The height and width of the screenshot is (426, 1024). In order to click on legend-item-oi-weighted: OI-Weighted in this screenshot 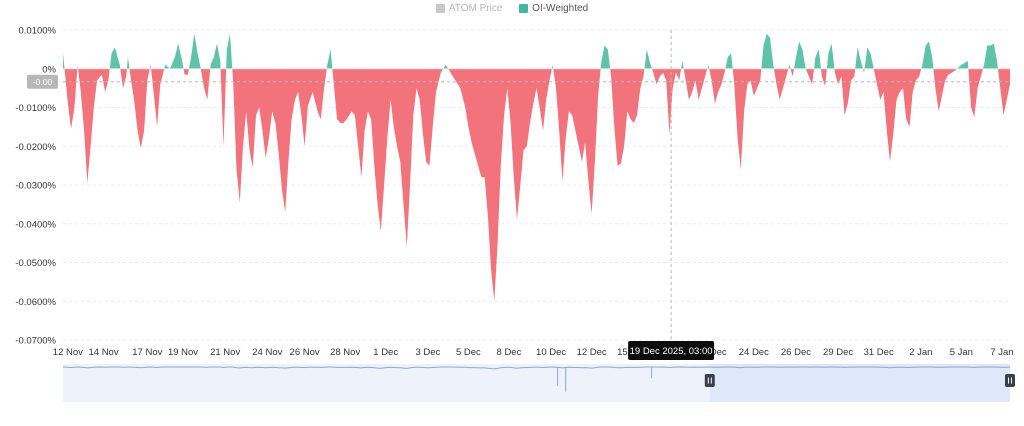, I will do `click(553, 8)`.